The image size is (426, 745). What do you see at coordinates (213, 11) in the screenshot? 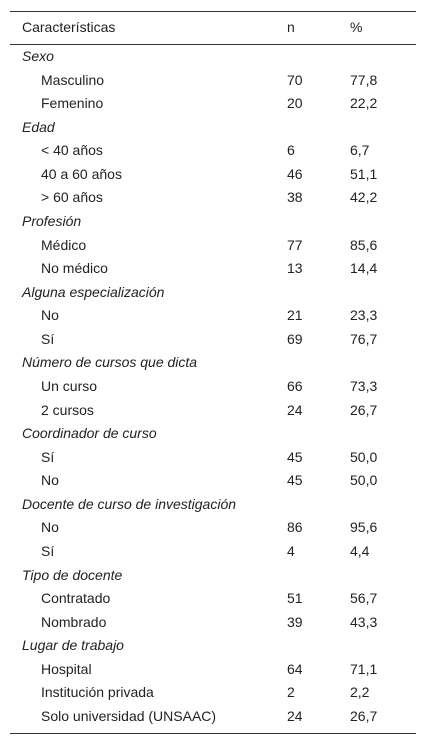
I see `top-rule` at bounding box center [213, 11].